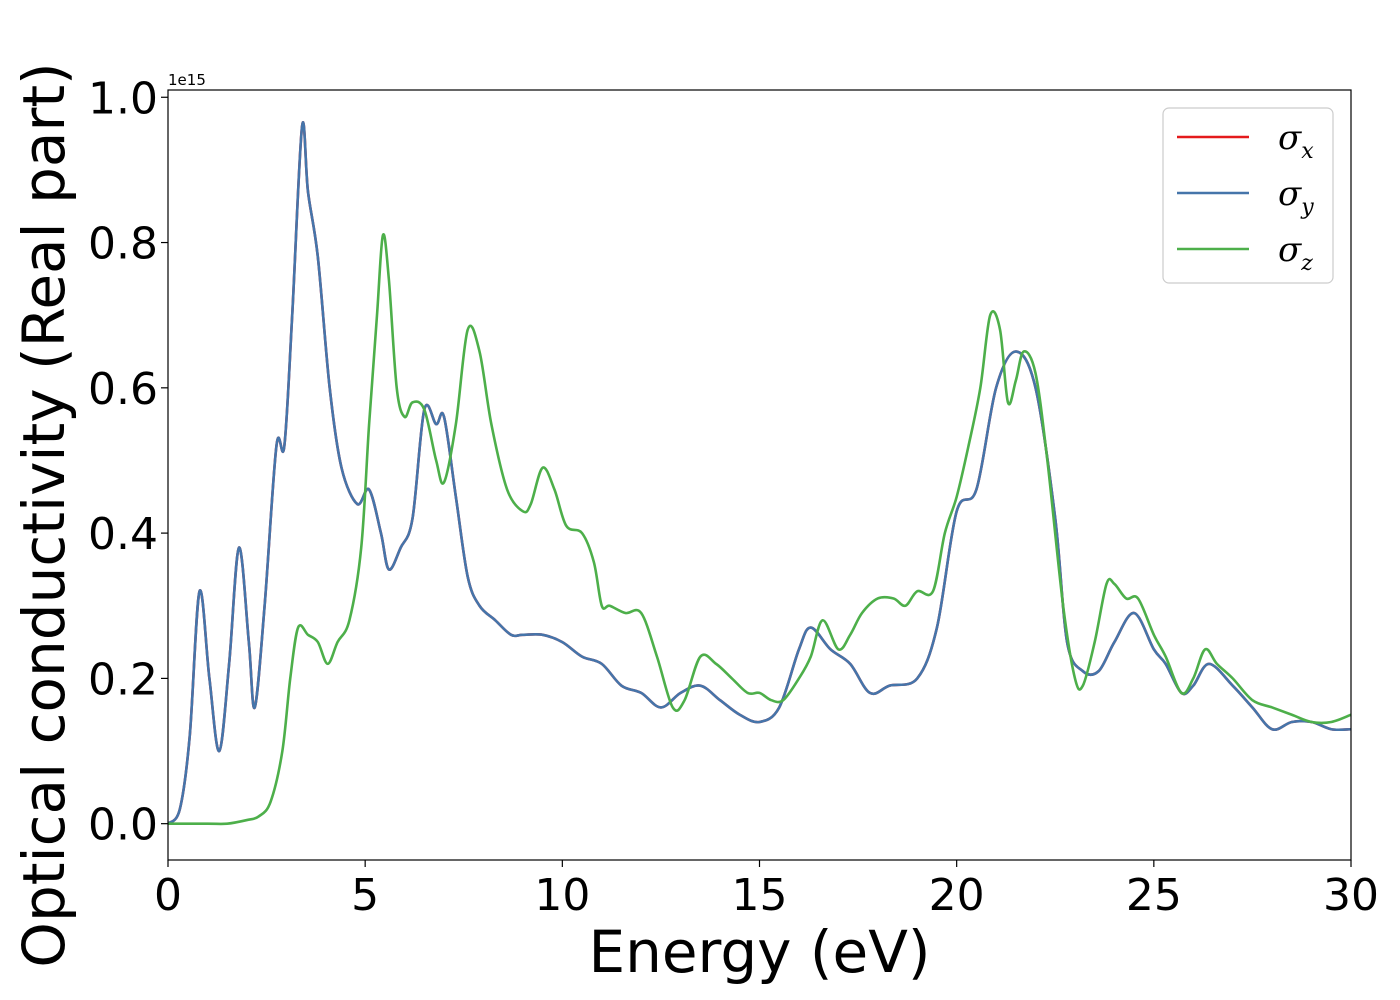 This screenshot has width=1400, height=1000. I want to click on y-tick-label: 0.2, so click(123, 679).